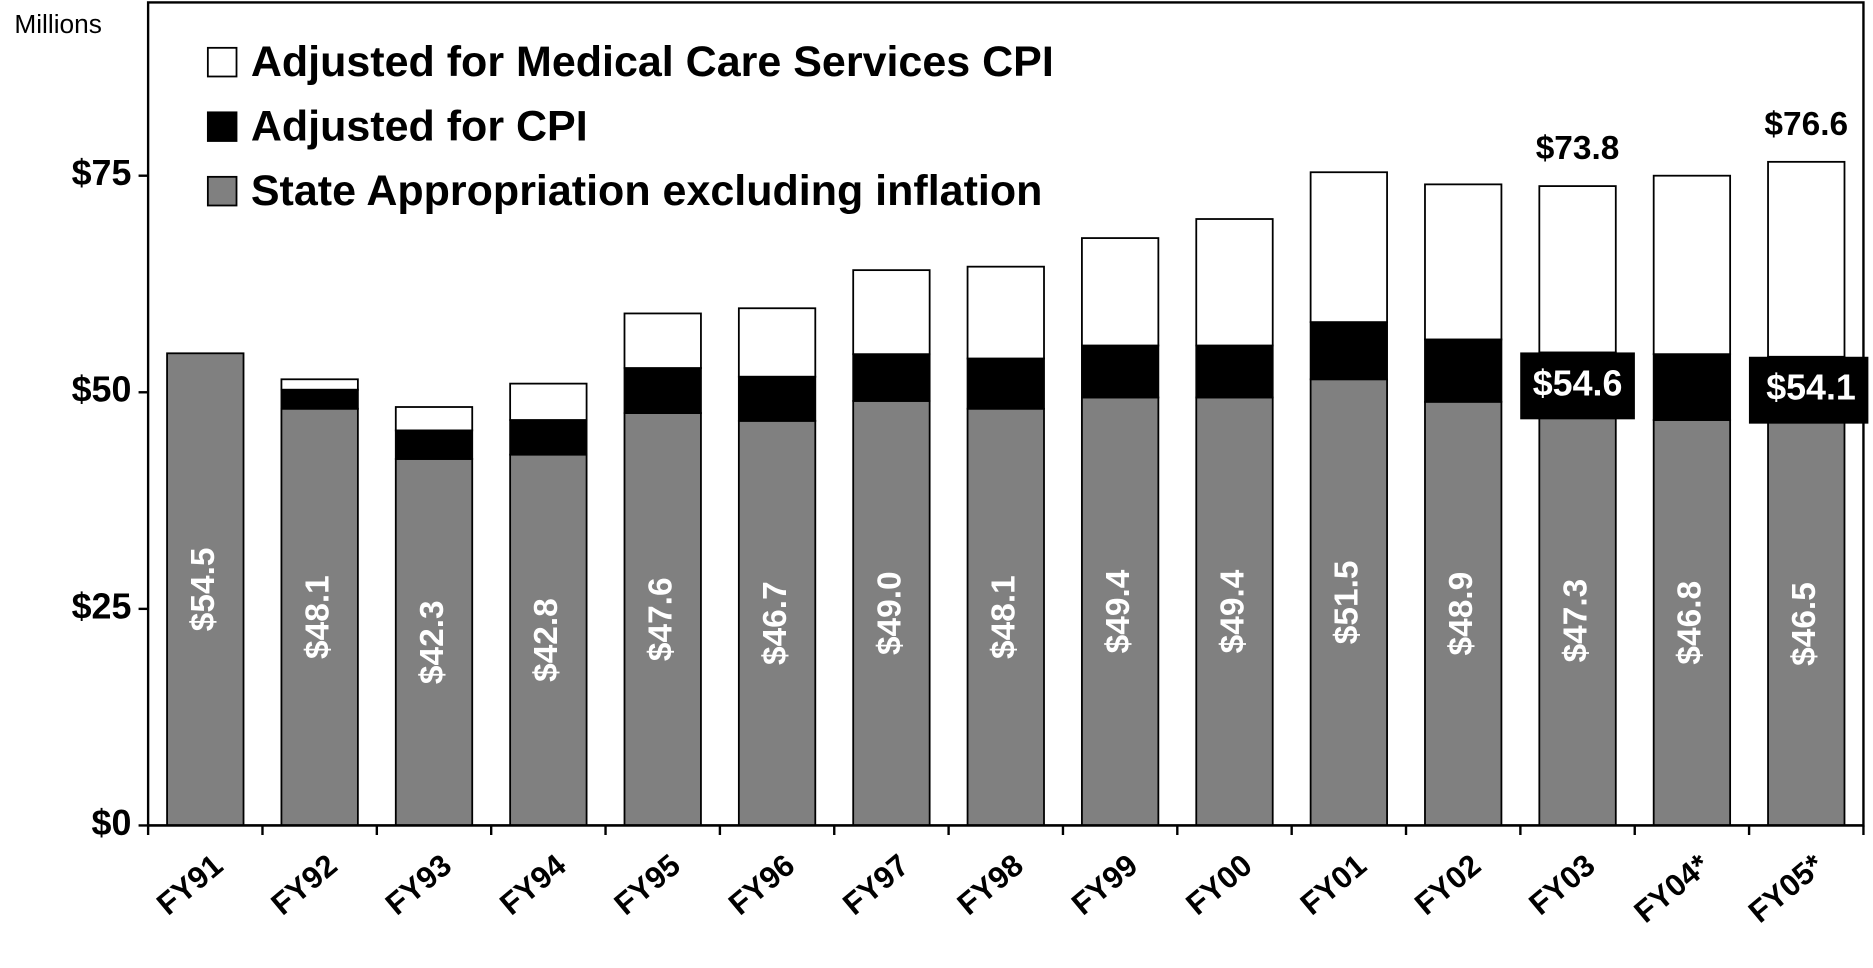 Image resolution: width=1873 pixels, height=968 pixels. I want to click on y-tick-label: $50, so click(102, 390).